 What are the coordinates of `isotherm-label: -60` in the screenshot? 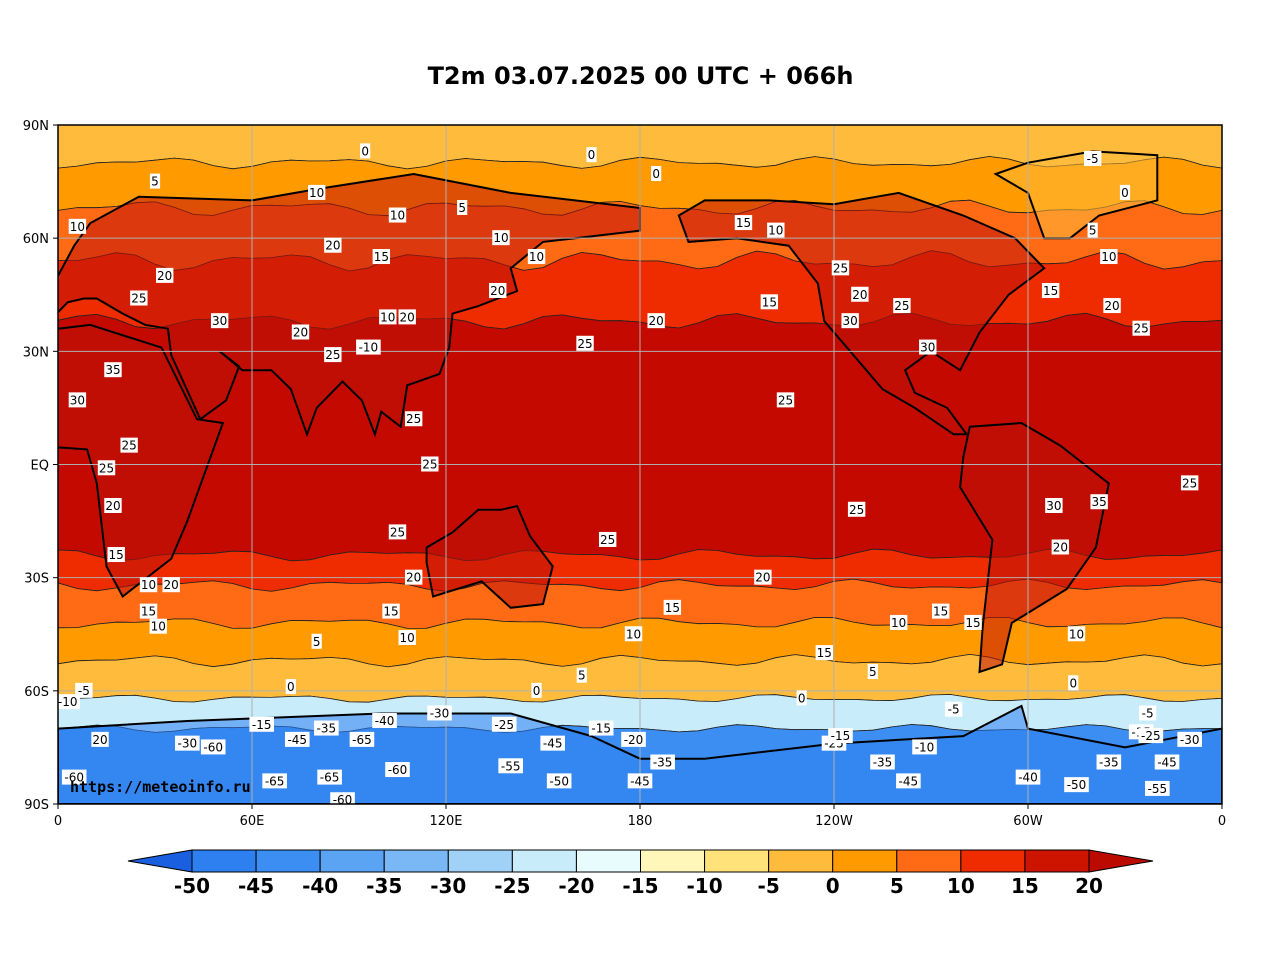 It's located at (397, 770).